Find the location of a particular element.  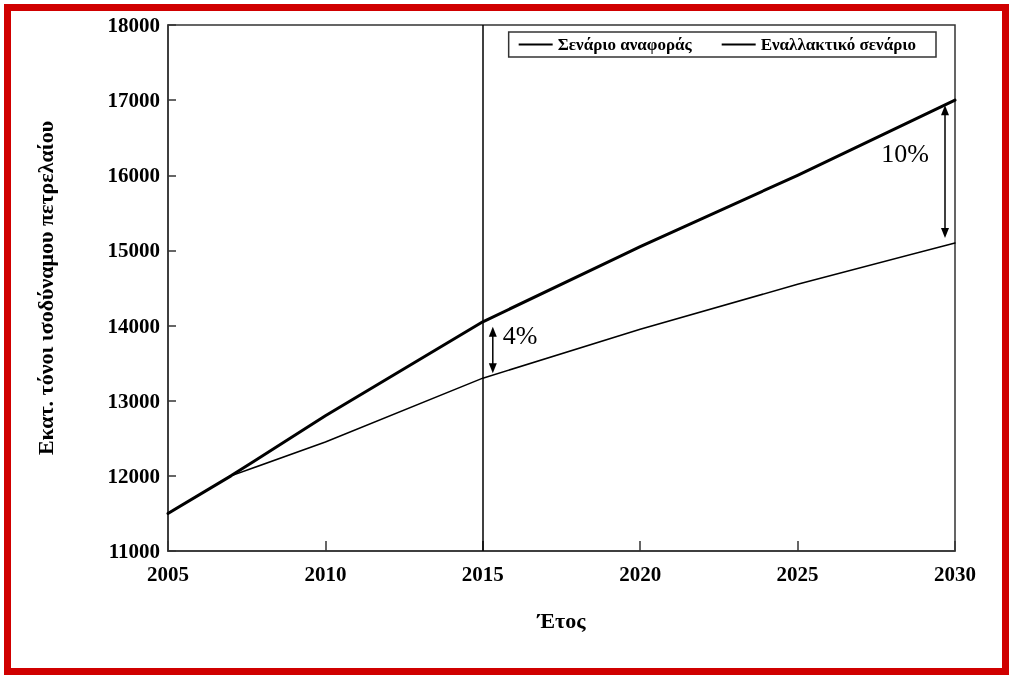

x-tick-label: 2025 is located at coordinates (797, 573).